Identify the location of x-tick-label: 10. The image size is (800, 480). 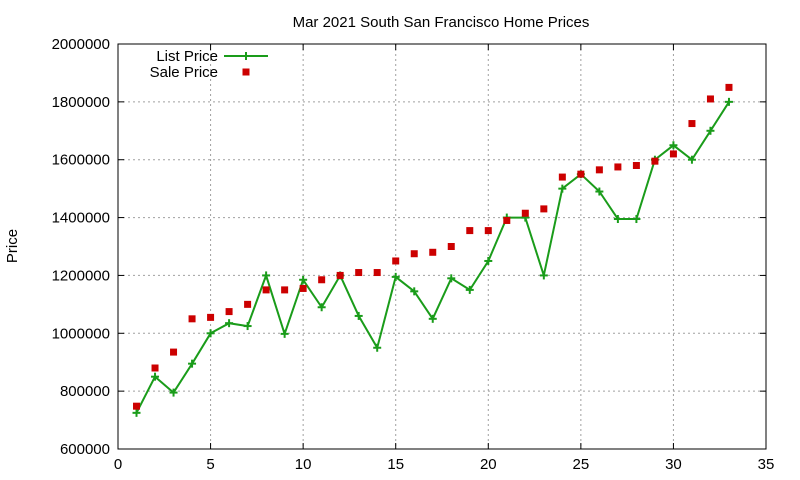
(303, 464).